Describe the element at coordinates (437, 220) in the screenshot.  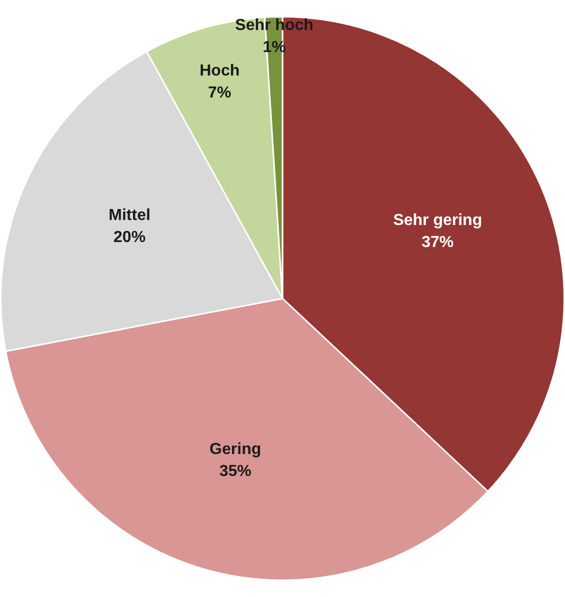
I see `slice-label: Sehr gering` at that location.